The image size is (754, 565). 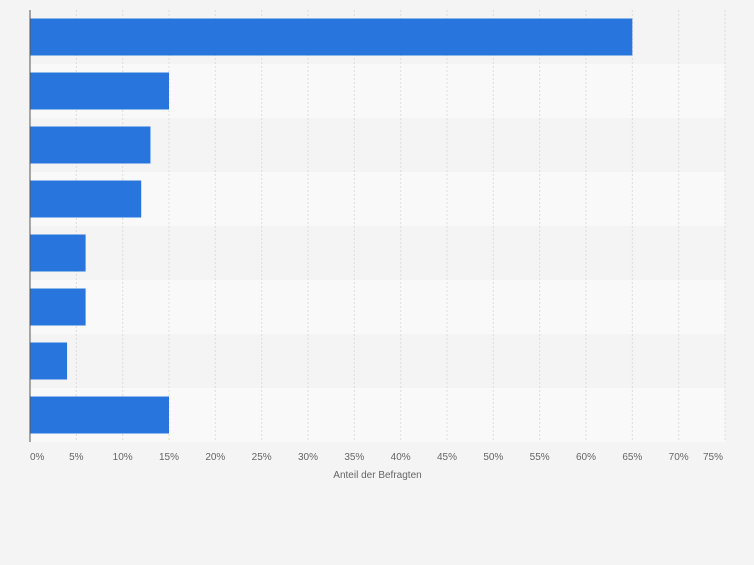 What do you see at coordinates (76, 457) in the screenshot?
I see `x-tick-label: 5%` at bounding box center [76, 457].